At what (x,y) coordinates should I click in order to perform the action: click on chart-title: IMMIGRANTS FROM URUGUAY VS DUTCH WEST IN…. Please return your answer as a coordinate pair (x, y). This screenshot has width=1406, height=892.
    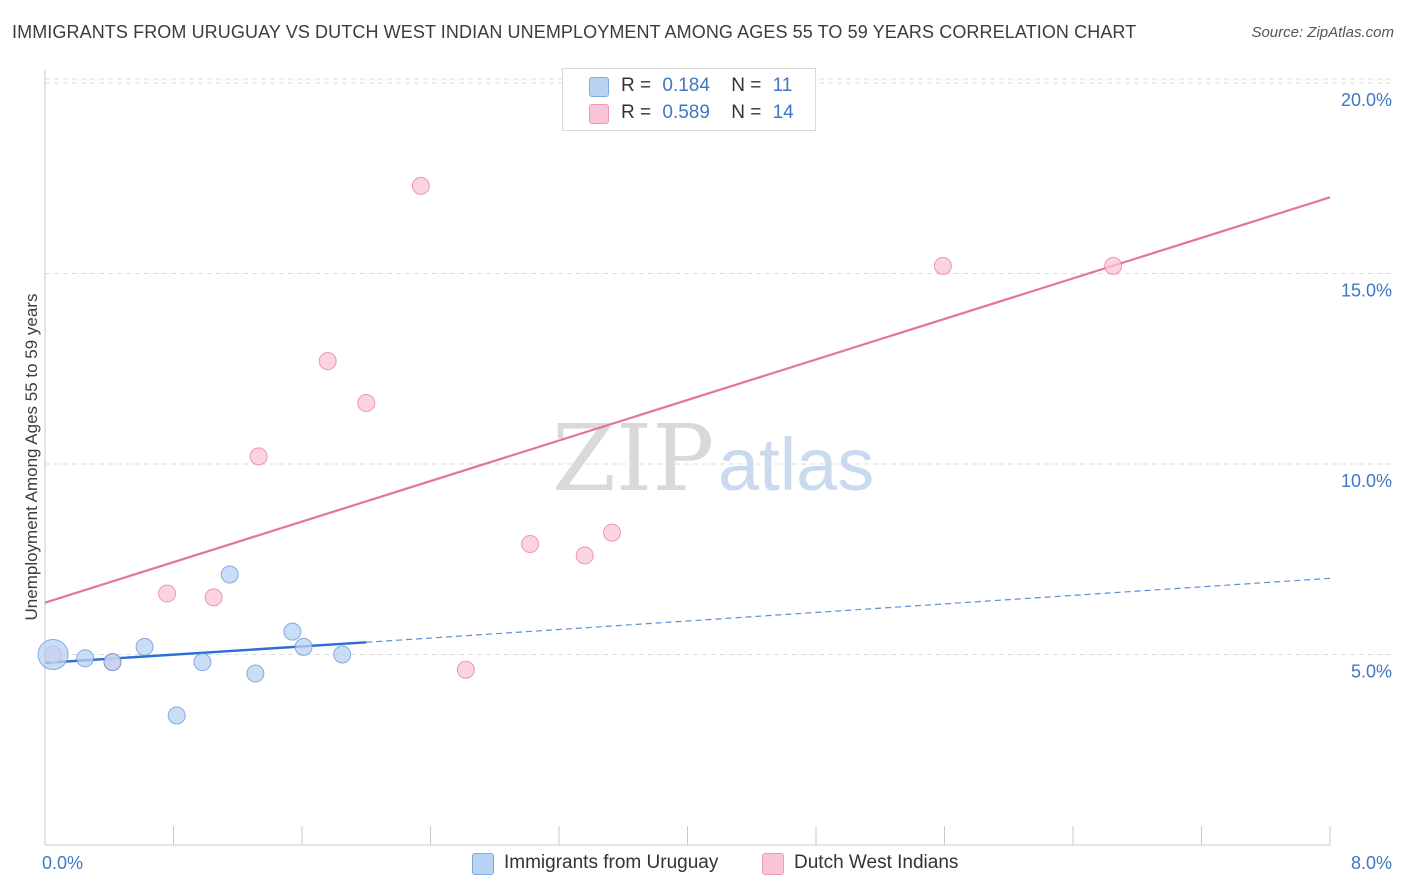
    Looking at the image, I should click on (574, 32).